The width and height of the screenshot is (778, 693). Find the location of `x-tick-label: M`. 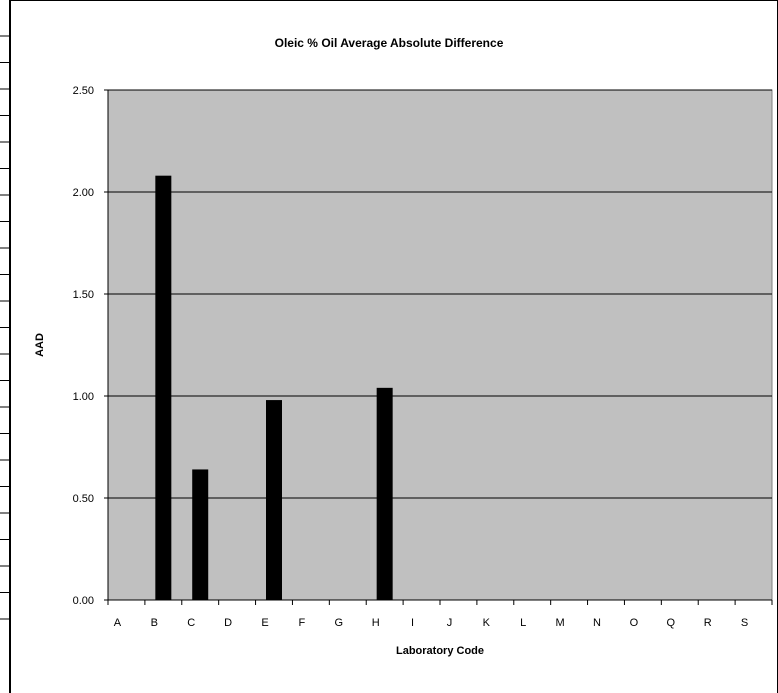

x-tick-label: M is located at coordinates (560, 623).